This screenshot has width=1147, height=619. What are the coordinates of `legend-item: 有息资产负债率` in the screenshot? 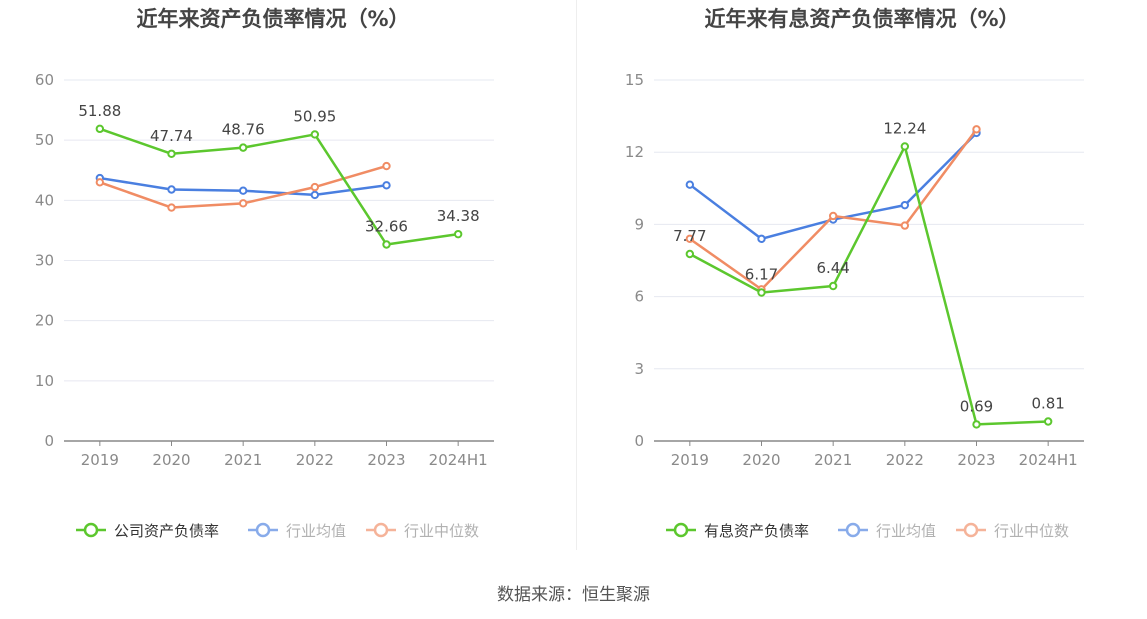 It's located at (737, 531).